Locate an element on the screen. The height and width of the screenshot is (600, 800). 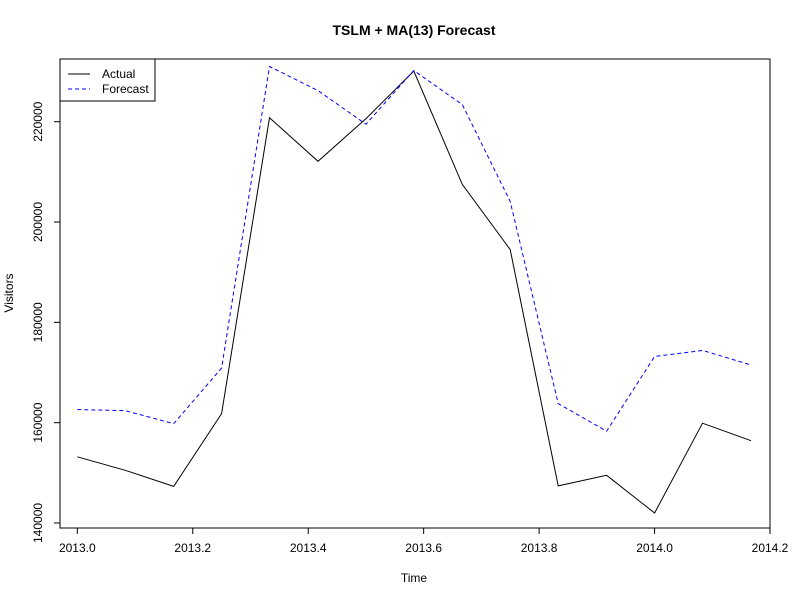
legend-label-actual: Actual is located at coordinates (118, 74).